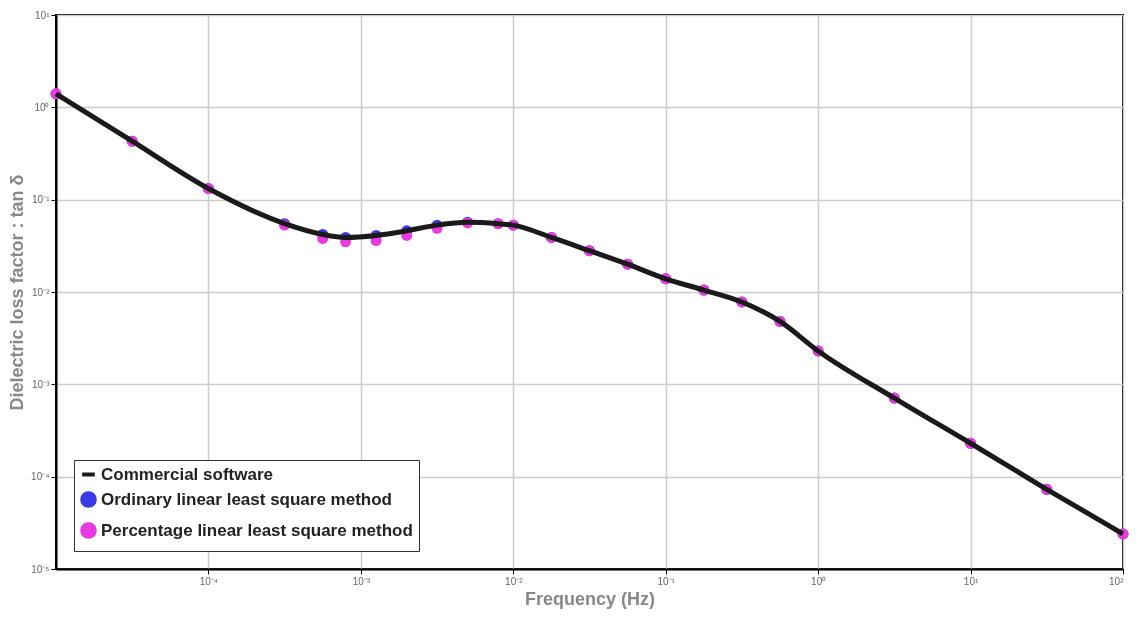 Image resolution: width=1141 pixels, height=618 pixels. I want to click on y-tick-label: 10⁻⁵, so click(40, 569).